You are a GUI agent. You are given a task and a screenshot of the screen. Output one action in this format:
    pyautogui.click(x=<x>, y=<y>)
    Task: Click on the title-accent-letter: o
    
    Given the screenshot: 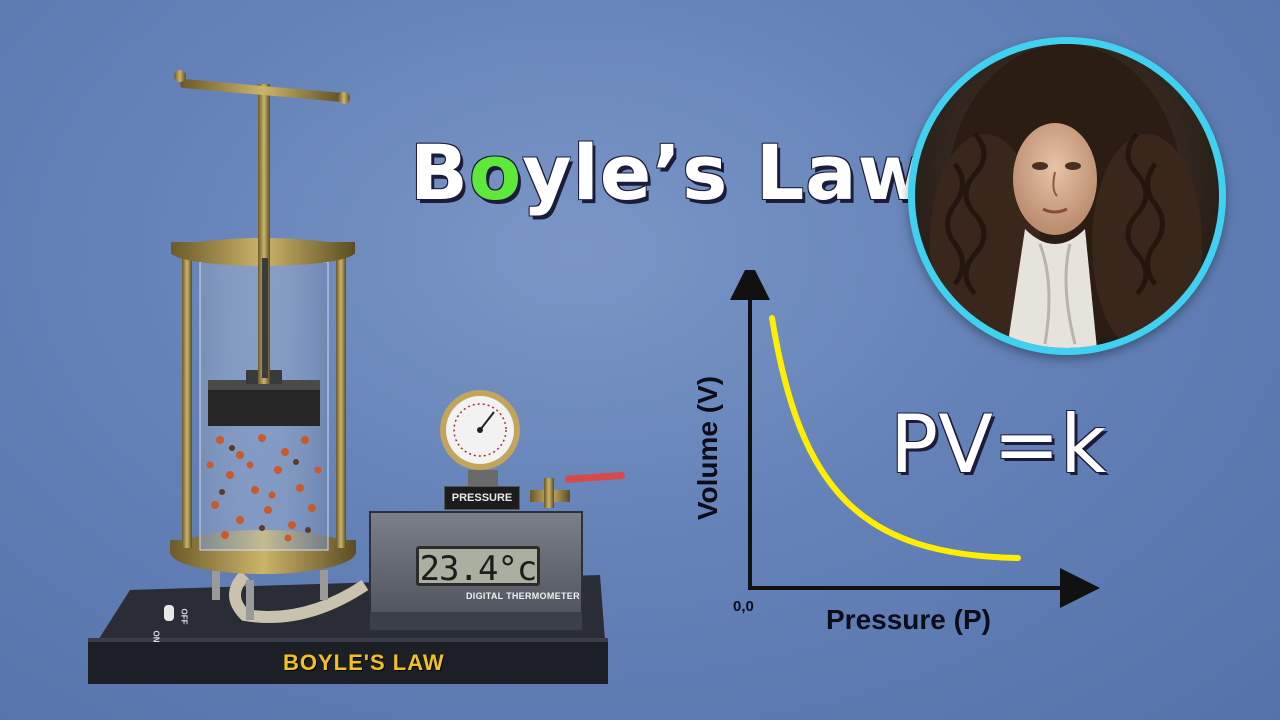 What is the action you would take?
    pyautogui.click(x=495, y=172)
    